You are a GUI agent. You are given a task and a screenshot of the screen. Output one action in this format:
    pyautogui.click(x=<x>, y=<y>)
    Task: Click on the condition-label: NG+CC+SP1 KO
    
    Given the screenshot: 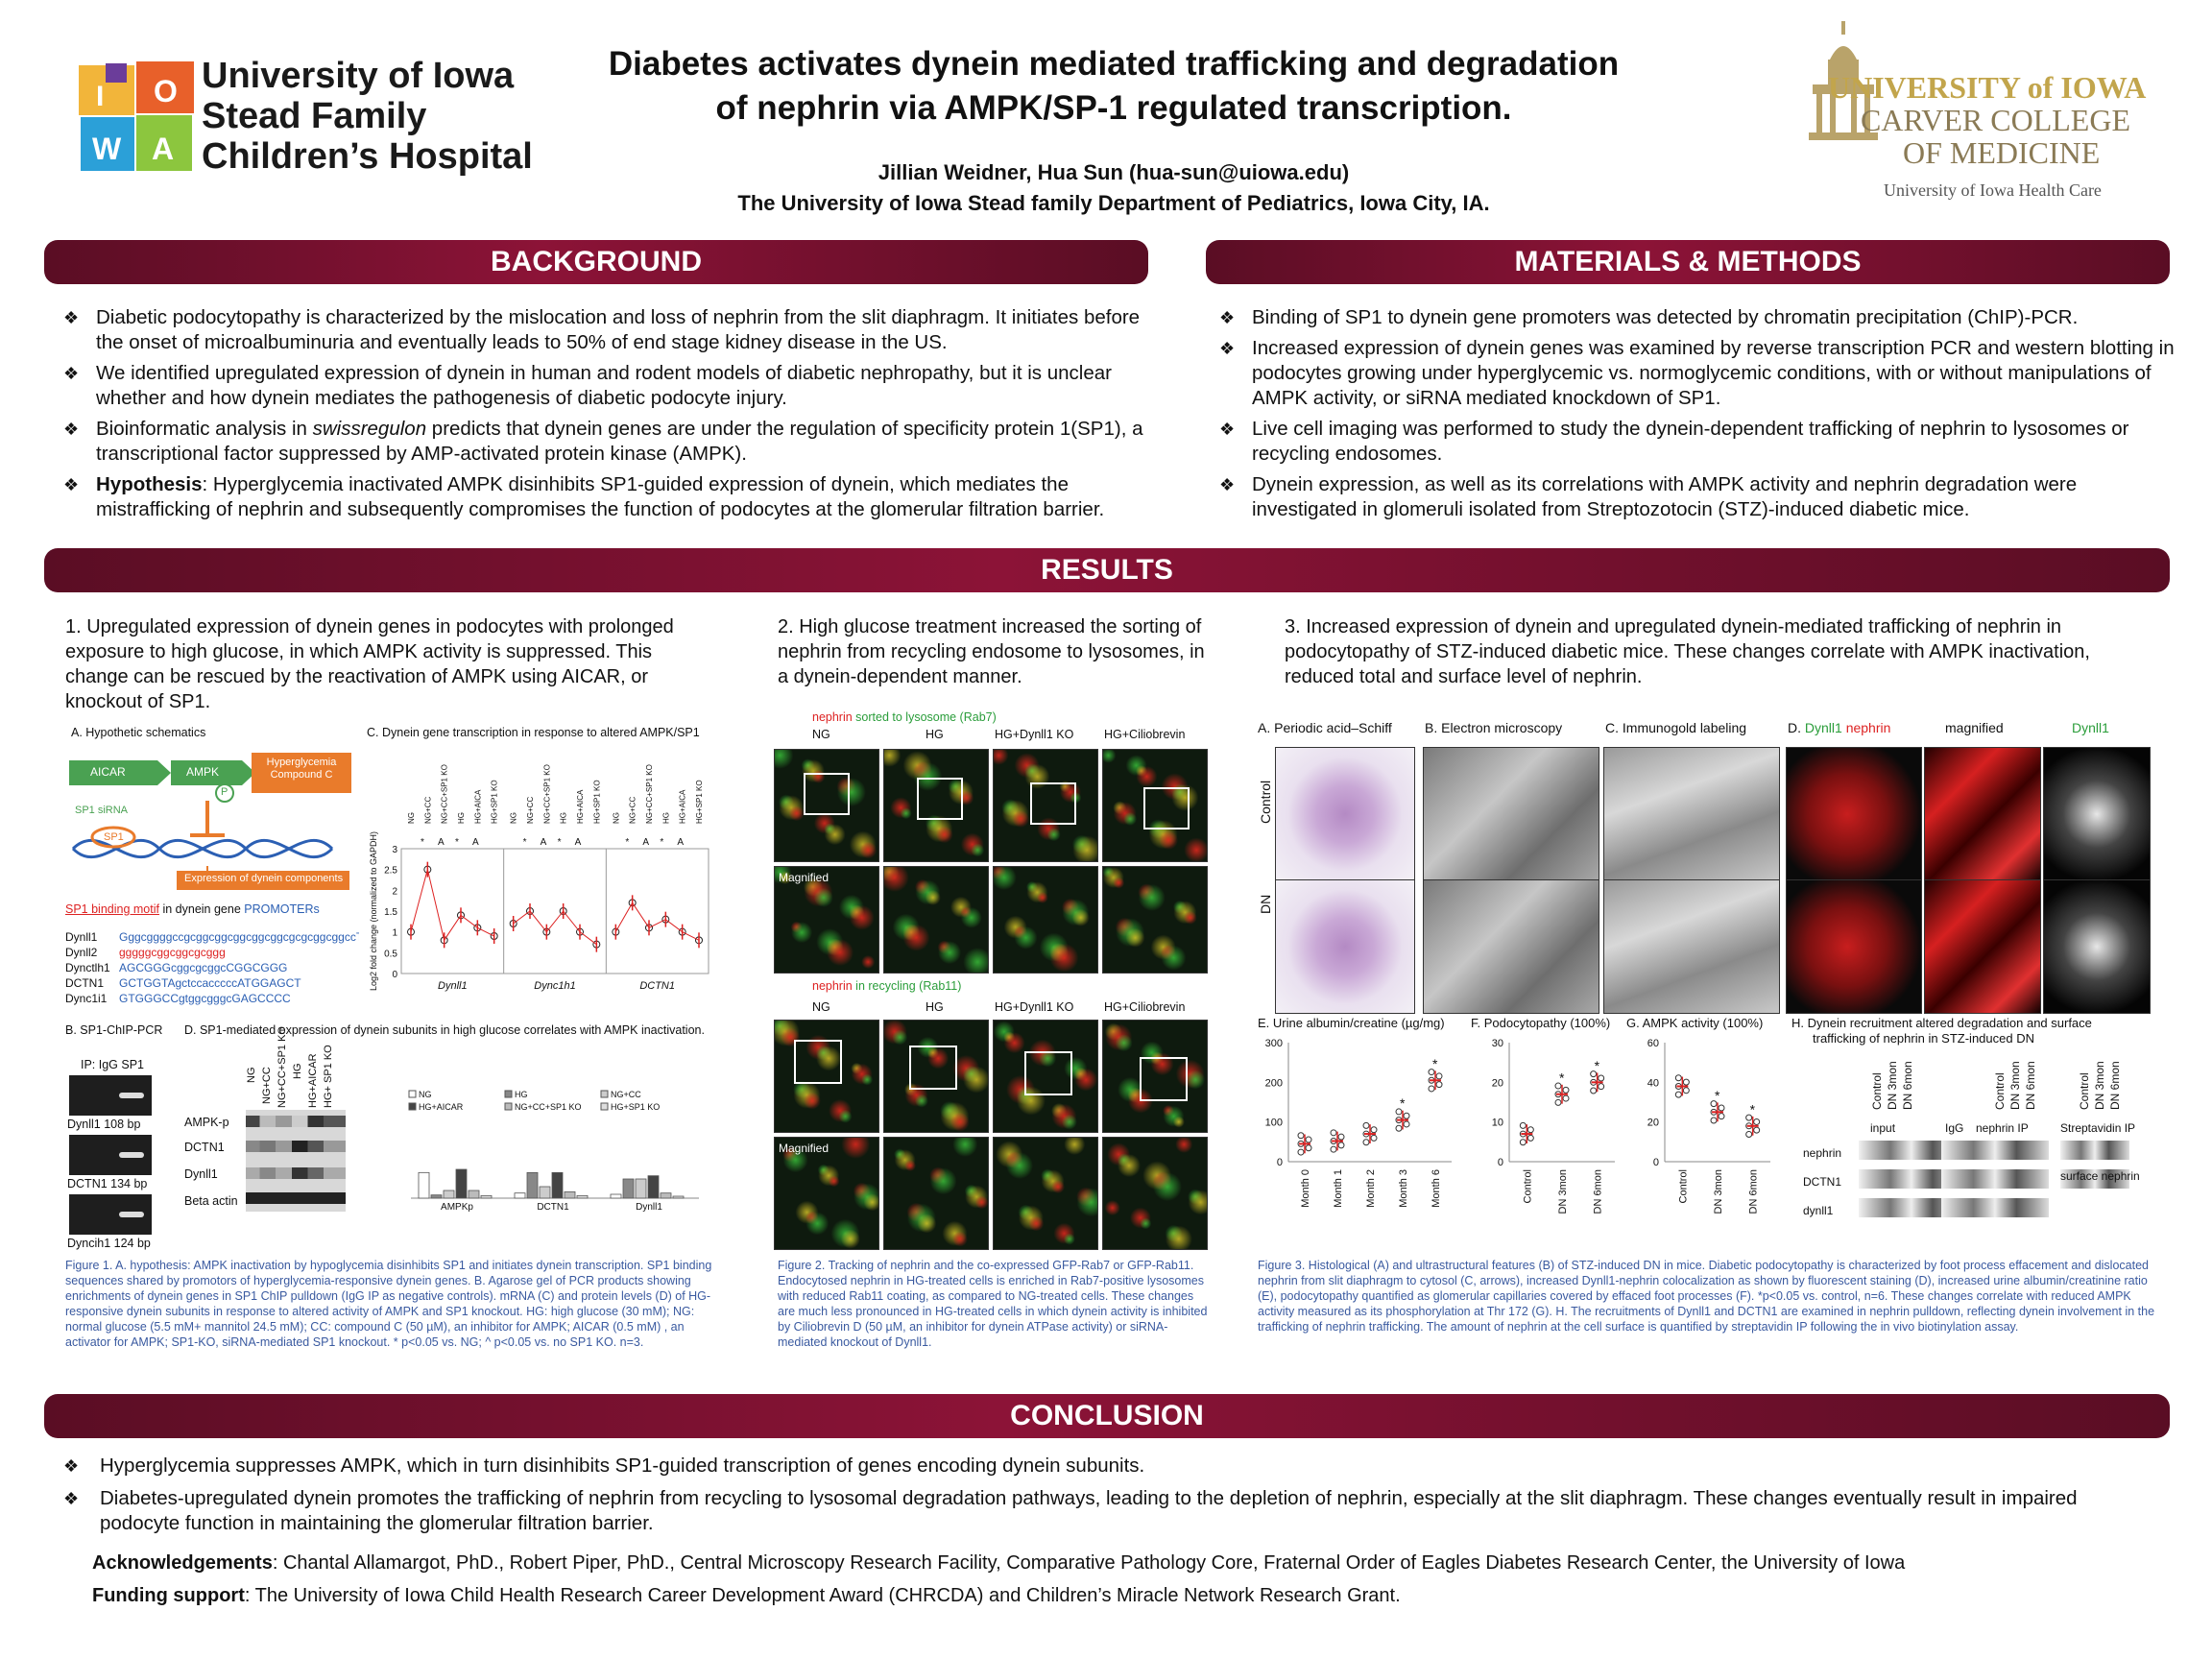 What is the action you would take?
    pyautogui.click(x=546, y=794)
    